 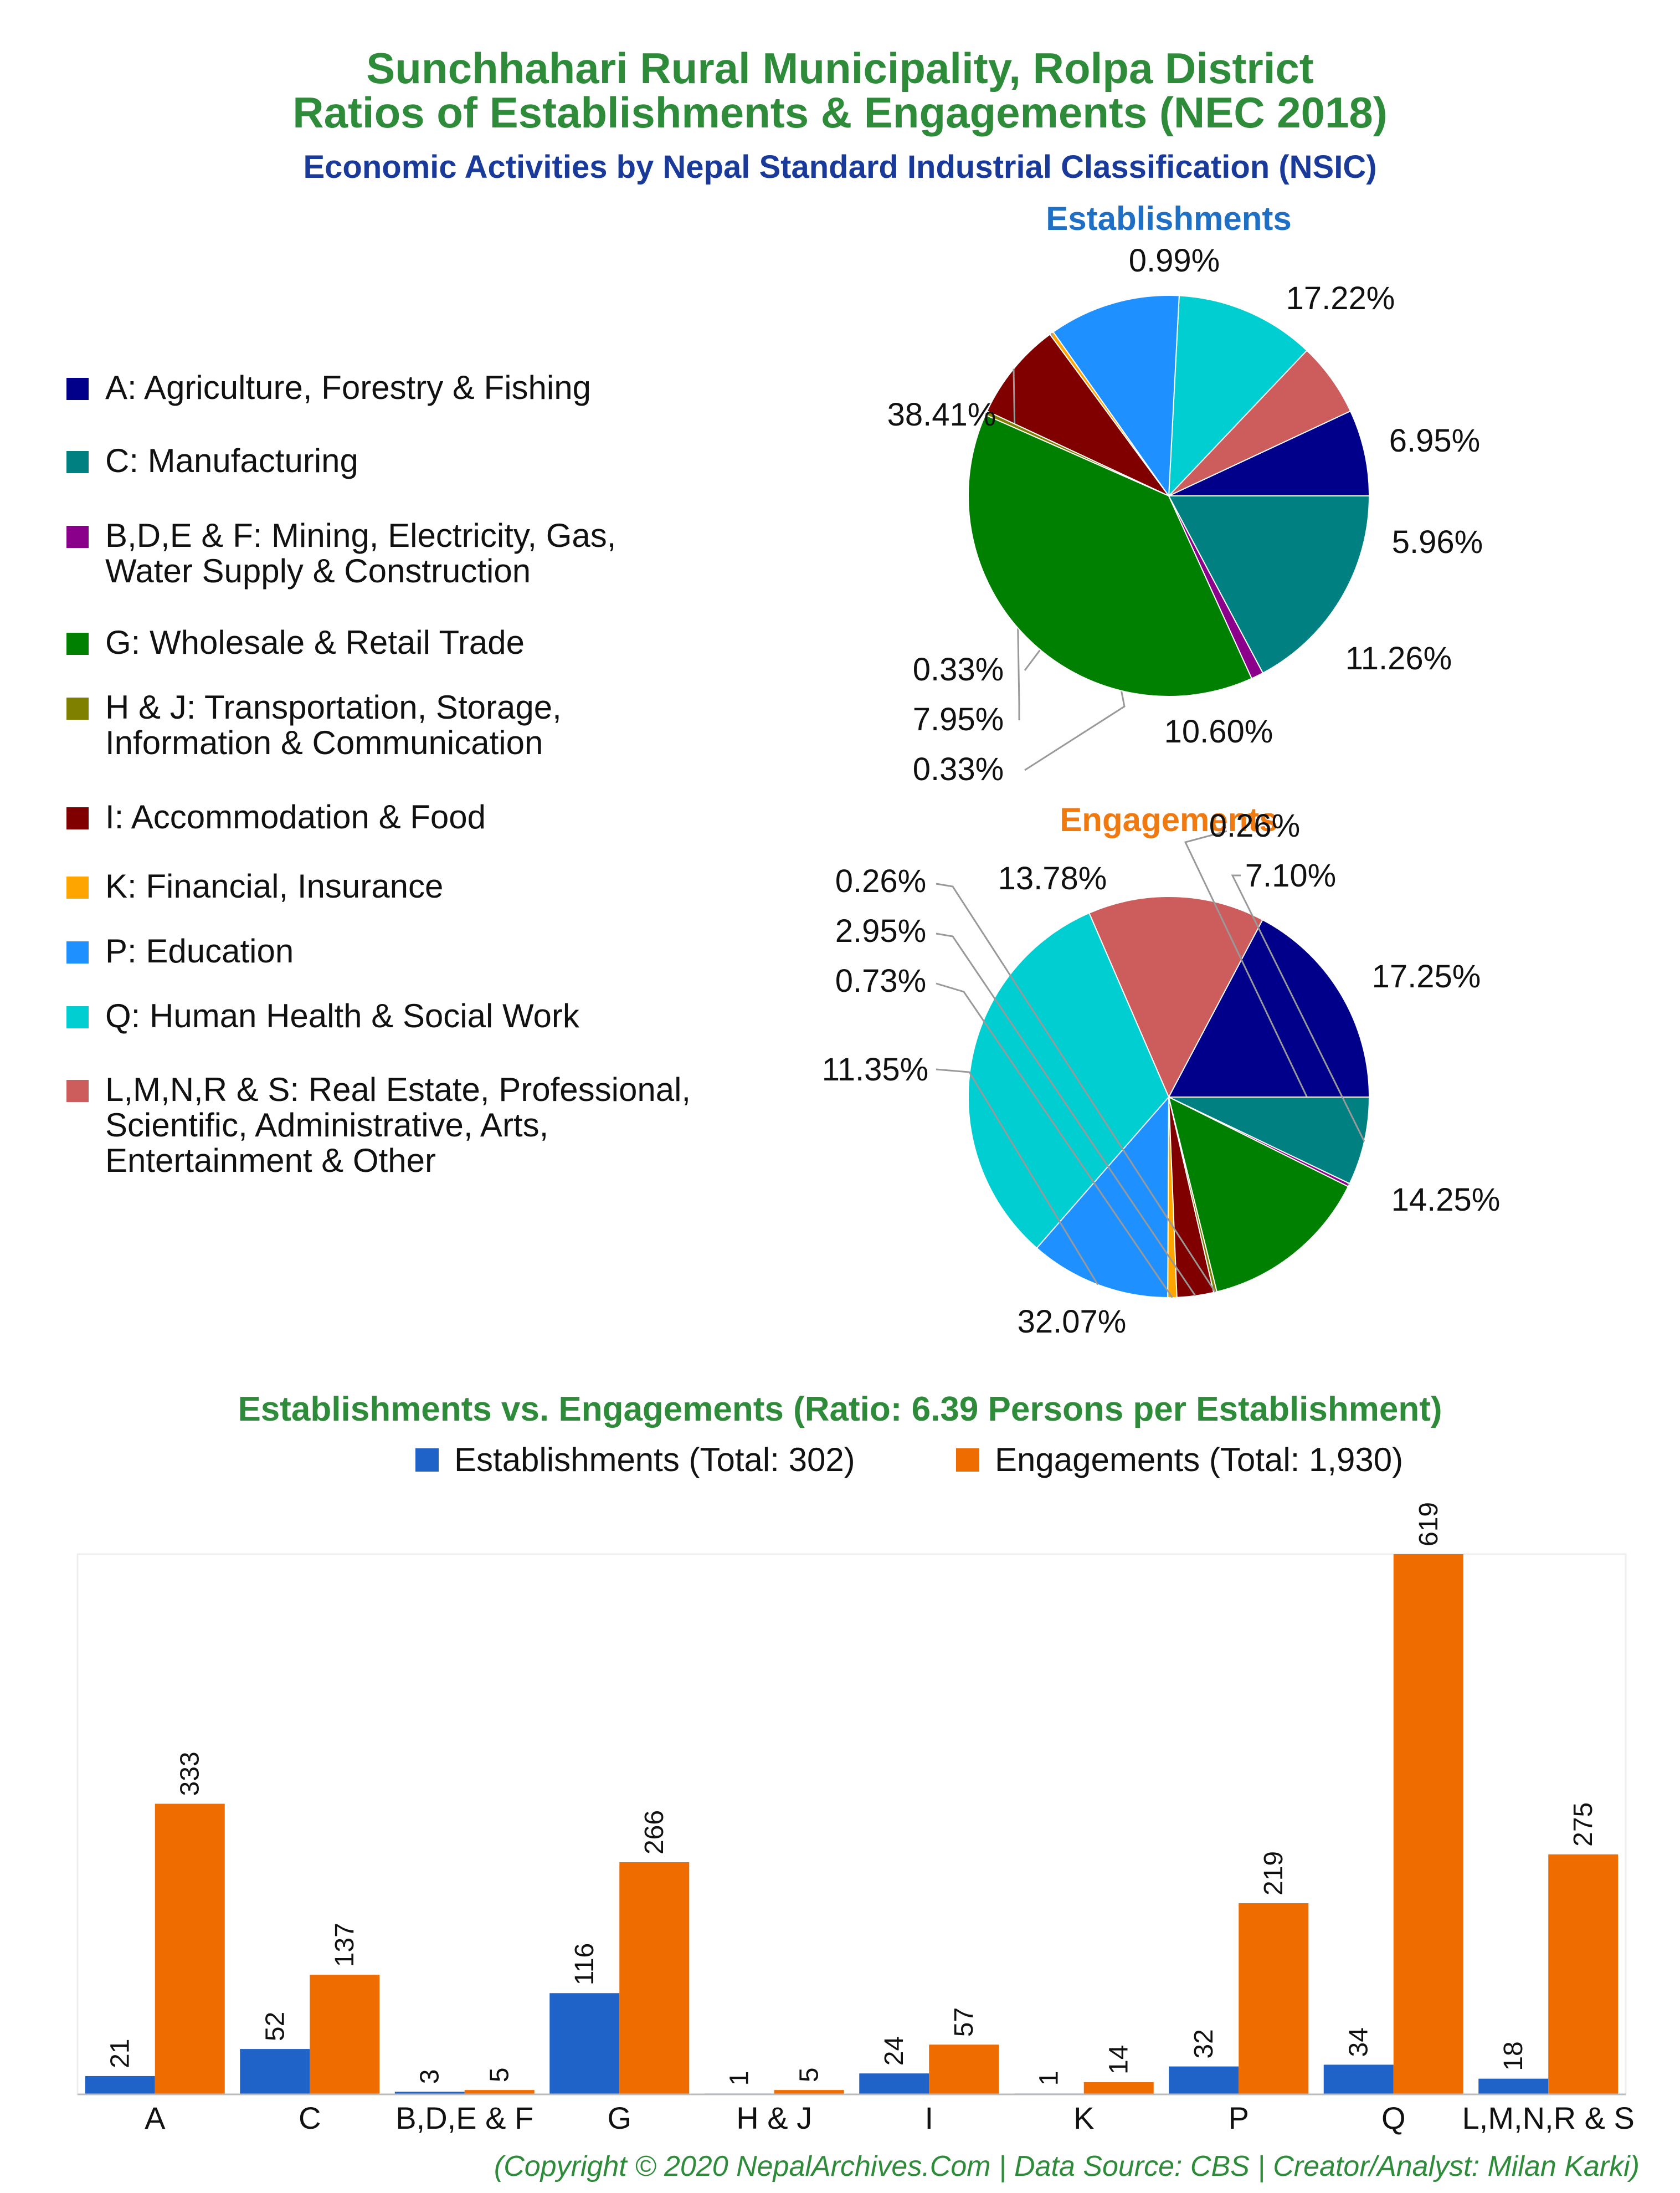 What do you see at coordinates (894, 2051) in the screenshot?
I see `bar-value-label: 24` at bounding box center [894, 2051].